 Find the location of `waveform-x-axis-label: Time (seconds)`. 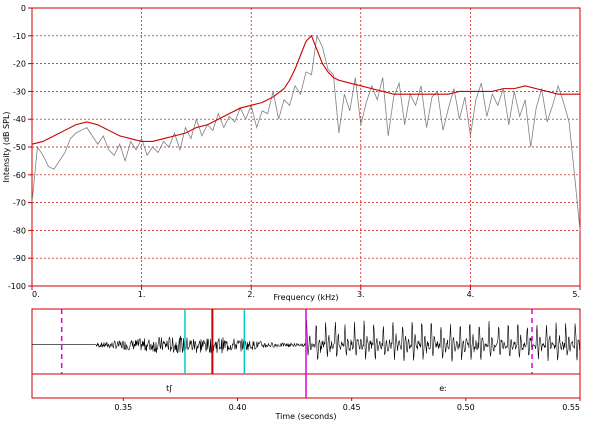

waveform-x-axis-label: Time (seconds) is located at coordinates (305, 416).